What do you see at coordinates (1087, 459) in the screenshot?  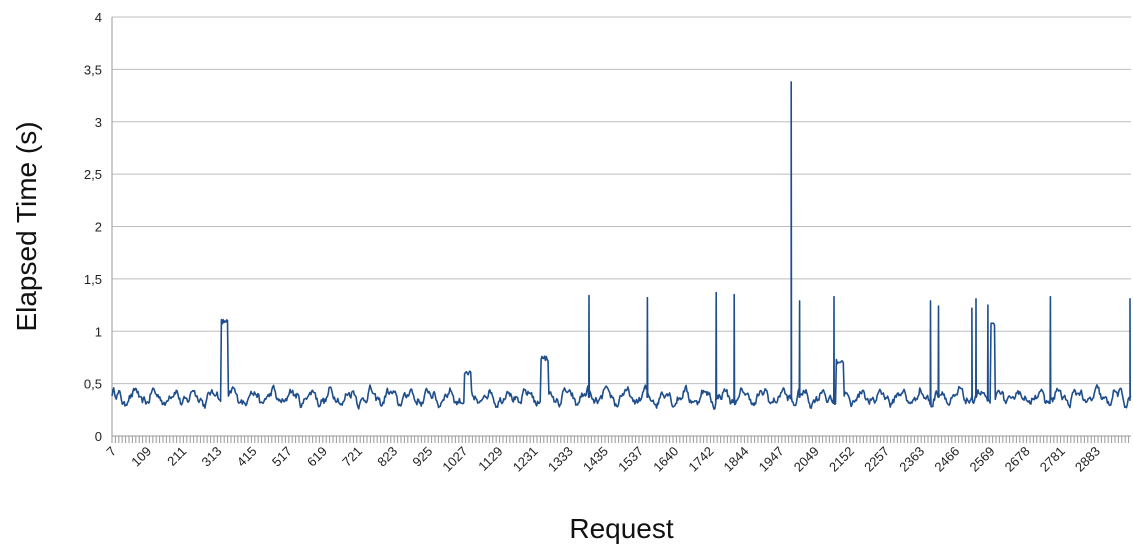 I see `x-tick-label: 2883` at bounding box center [1087, 459].